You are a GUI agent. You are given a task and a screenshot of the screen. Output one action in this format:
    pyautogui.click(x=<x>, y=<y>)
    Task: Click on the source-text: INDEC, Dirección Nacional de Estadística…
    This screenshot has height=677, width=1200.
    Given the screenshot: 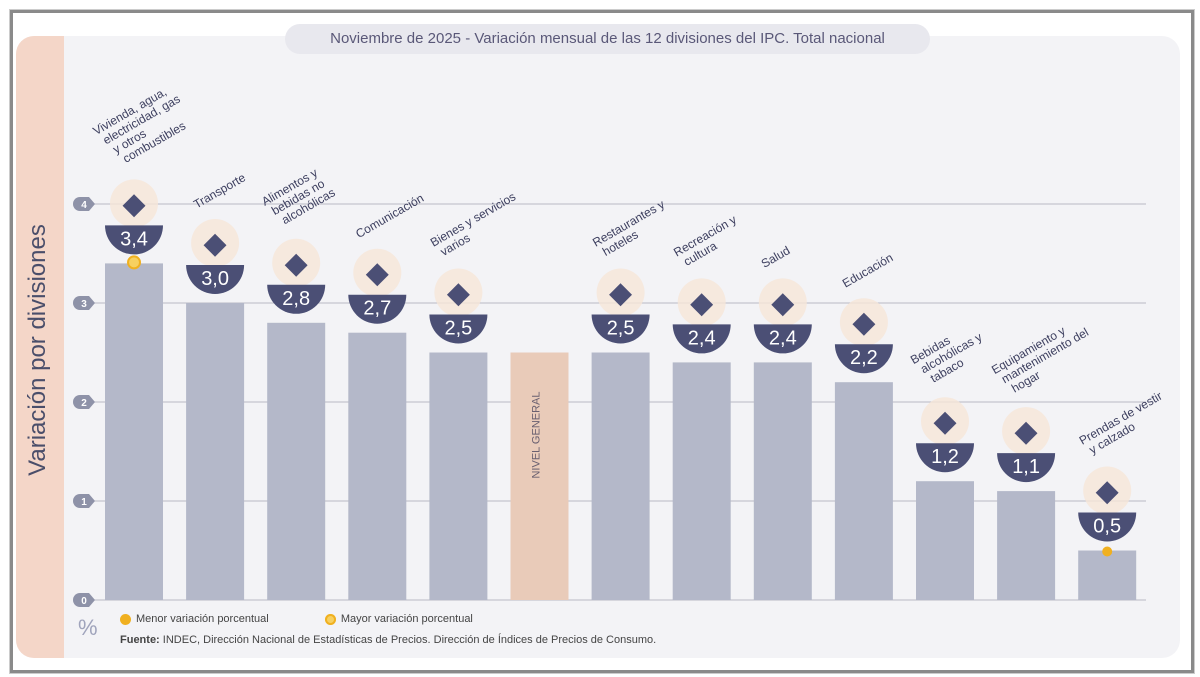 What is the action you would take?
    pyautogui.click(x=408, y=640)
    